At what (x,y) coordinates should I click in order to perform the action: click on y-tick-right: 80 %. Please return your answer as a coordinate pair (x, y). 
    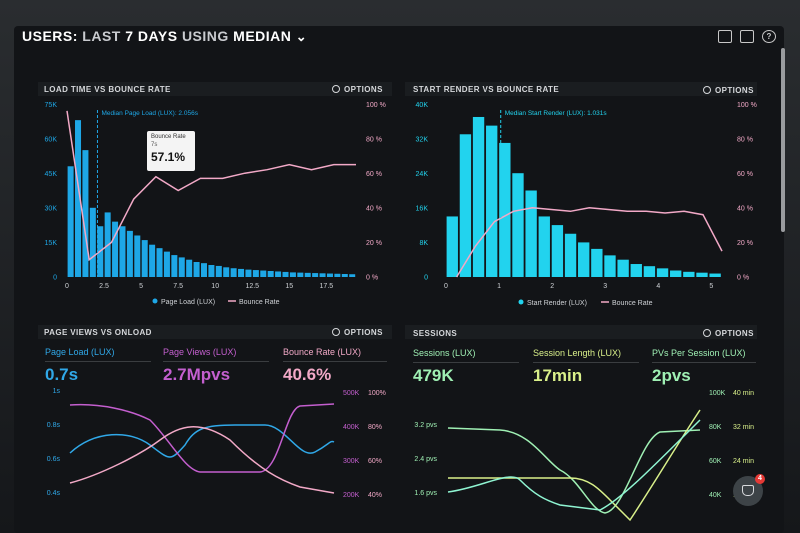
    Looking at the image, I should click on (745, 140).